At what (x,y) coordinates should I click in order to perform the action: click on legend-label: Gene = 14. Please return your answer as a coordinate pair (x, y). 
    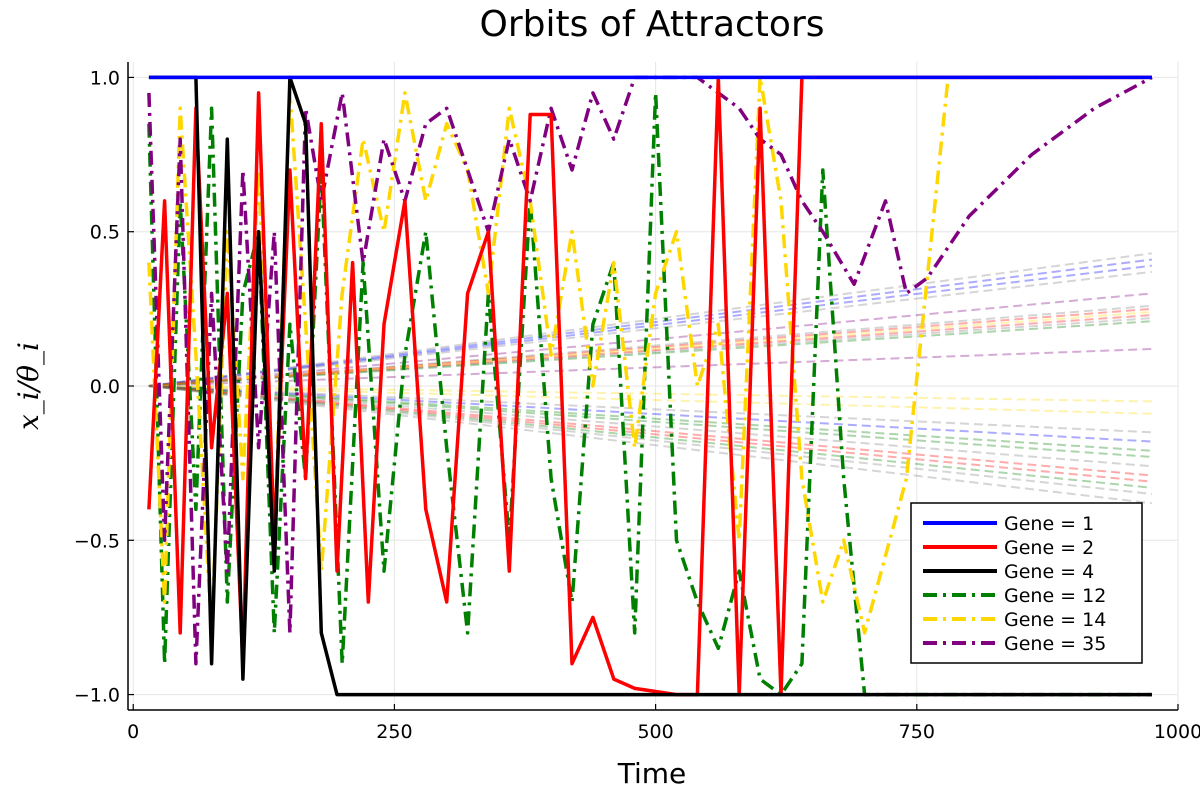
    Looking at the image, I should click on (1055, 620).